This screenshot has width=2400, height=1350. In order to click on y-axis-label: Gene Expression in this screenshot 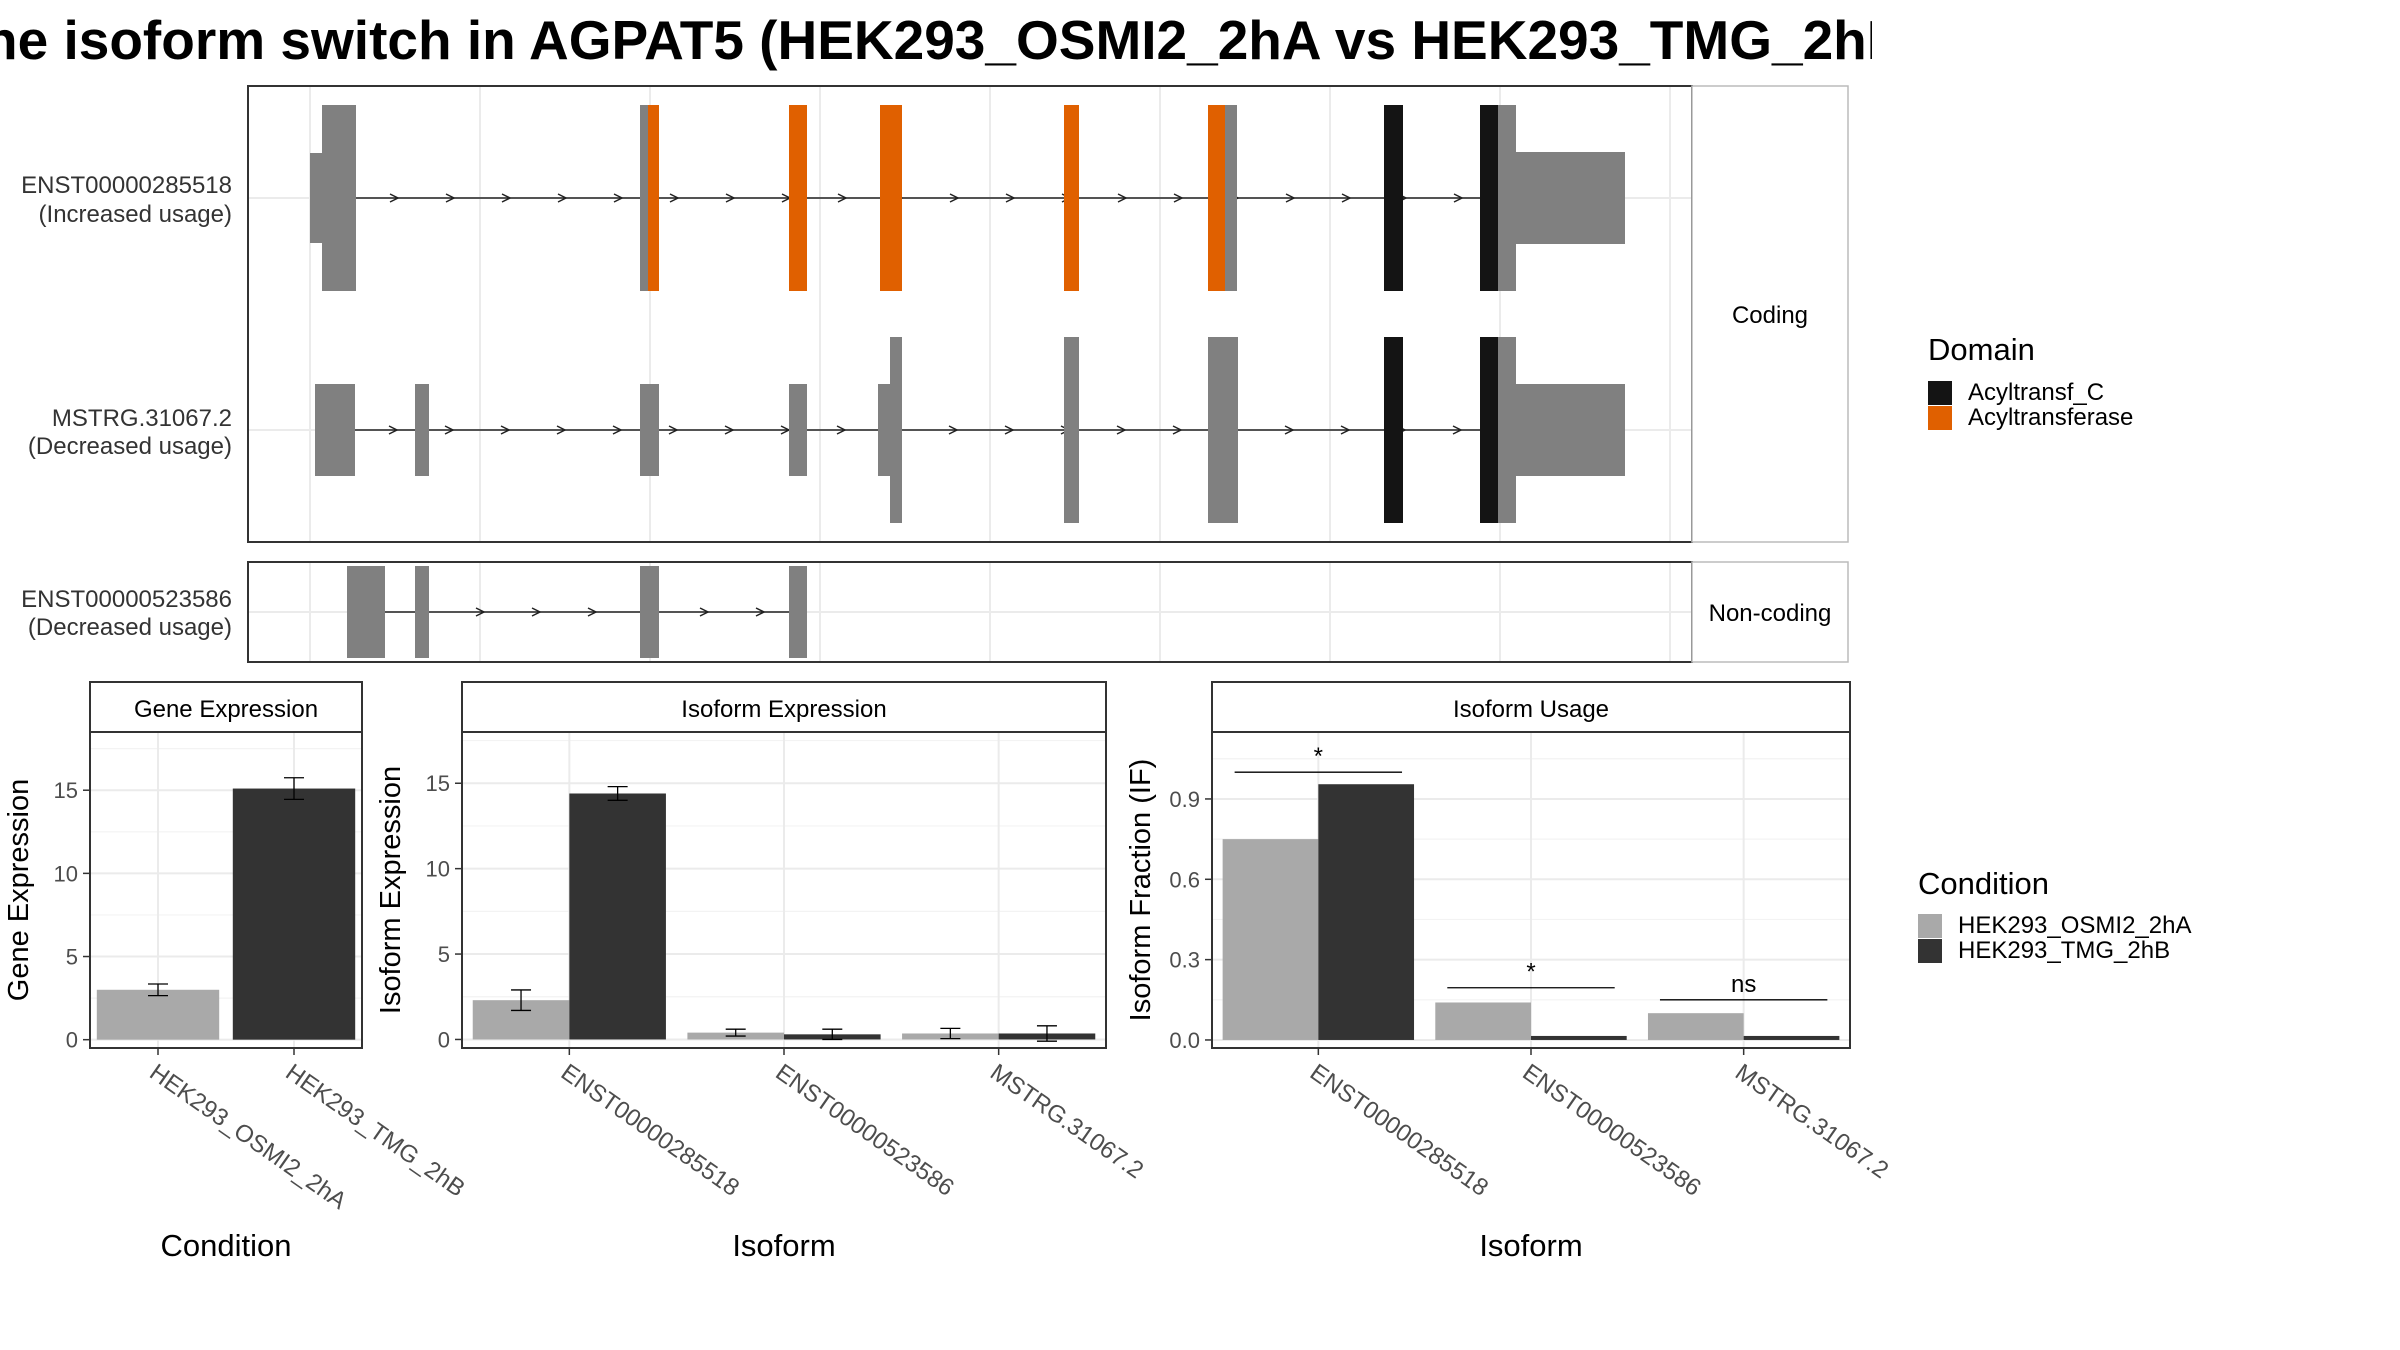, I will do `click(19, 890)`.